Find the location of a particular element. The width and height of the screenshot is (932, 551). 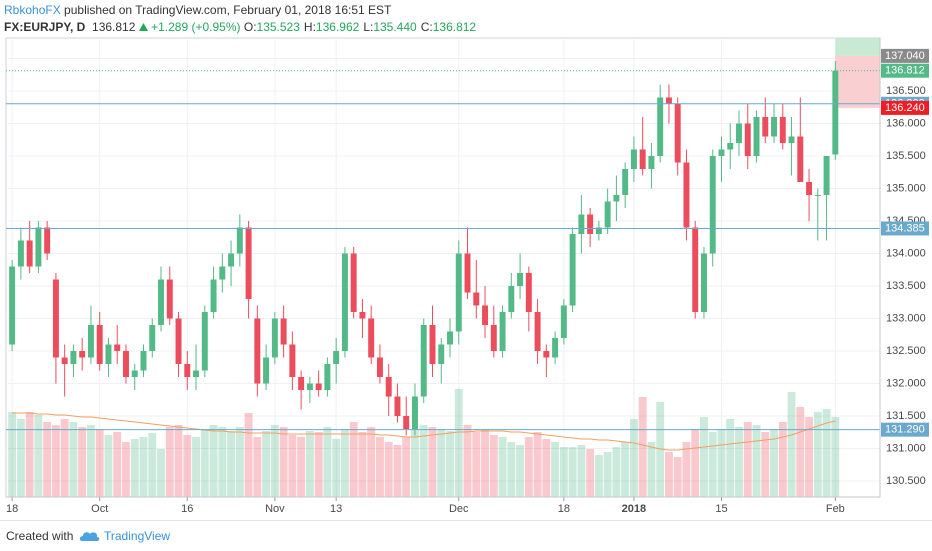

price-label: 134.385 is located at coordinates (905, 228).